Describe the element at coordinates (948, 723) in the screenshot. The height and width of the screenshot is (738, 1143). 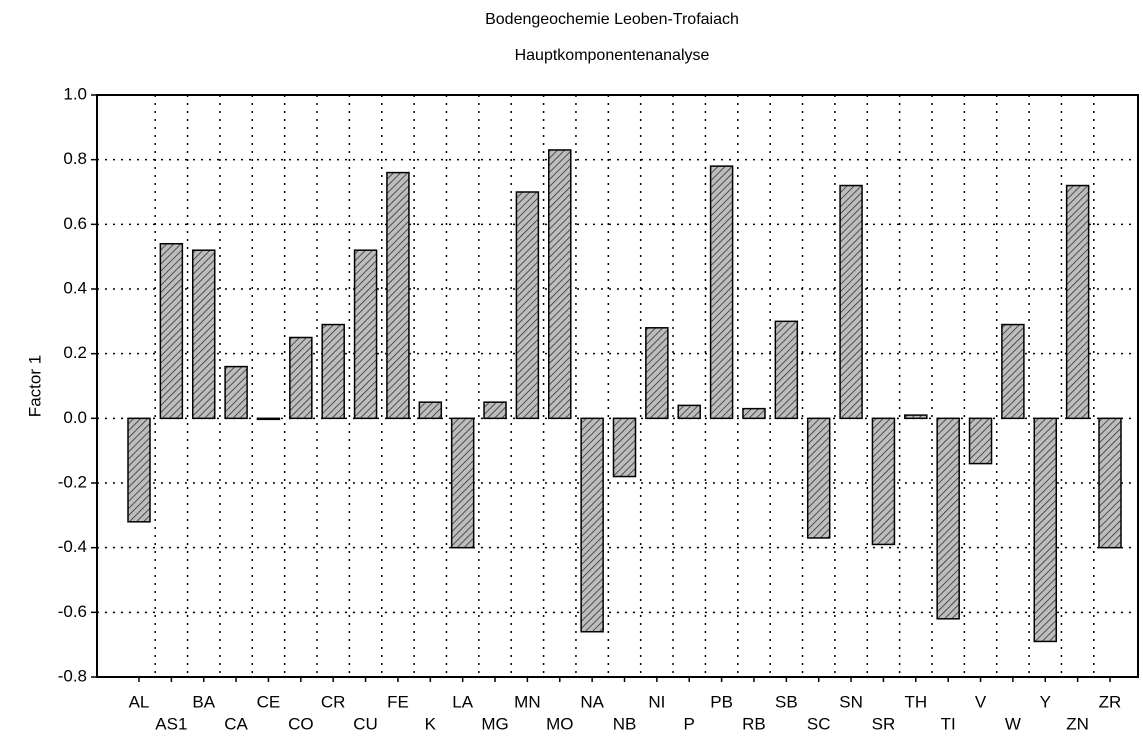
I see `x-tick-label: TI` at that location.